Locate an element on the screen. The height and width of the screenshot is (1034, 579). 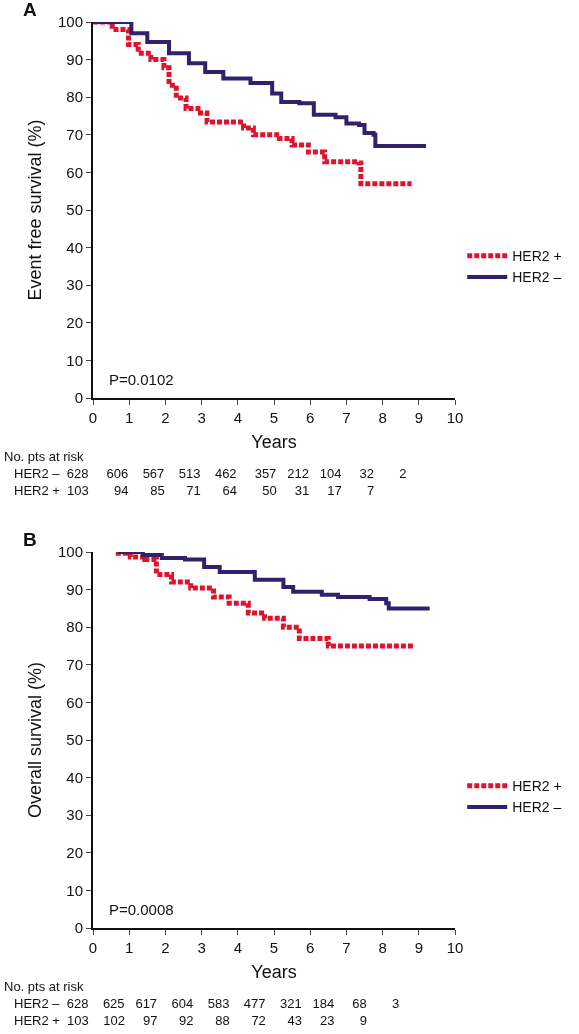
annotation: P=0.0008 is located at coordinates (141, 909).